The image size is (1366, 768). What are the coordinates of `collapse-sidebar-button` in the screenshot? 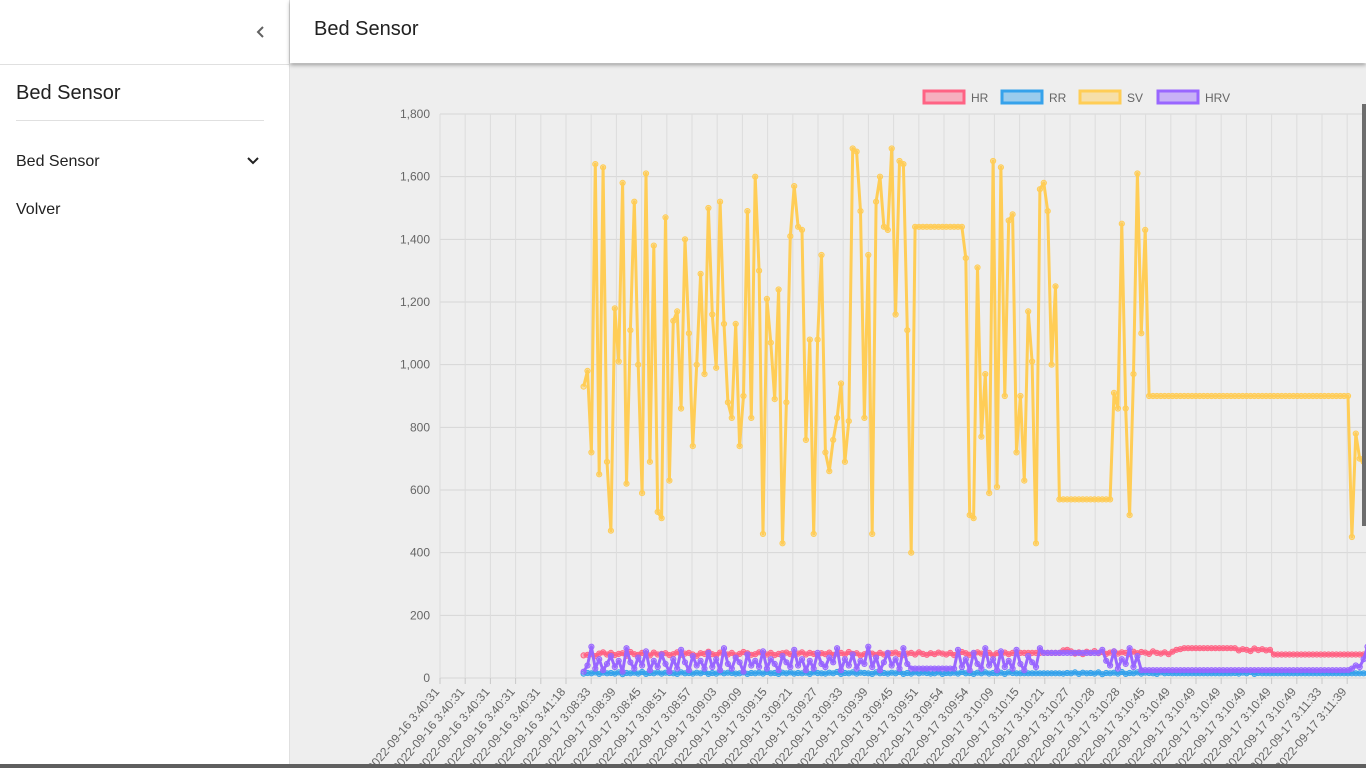 It's located at (261, 32).